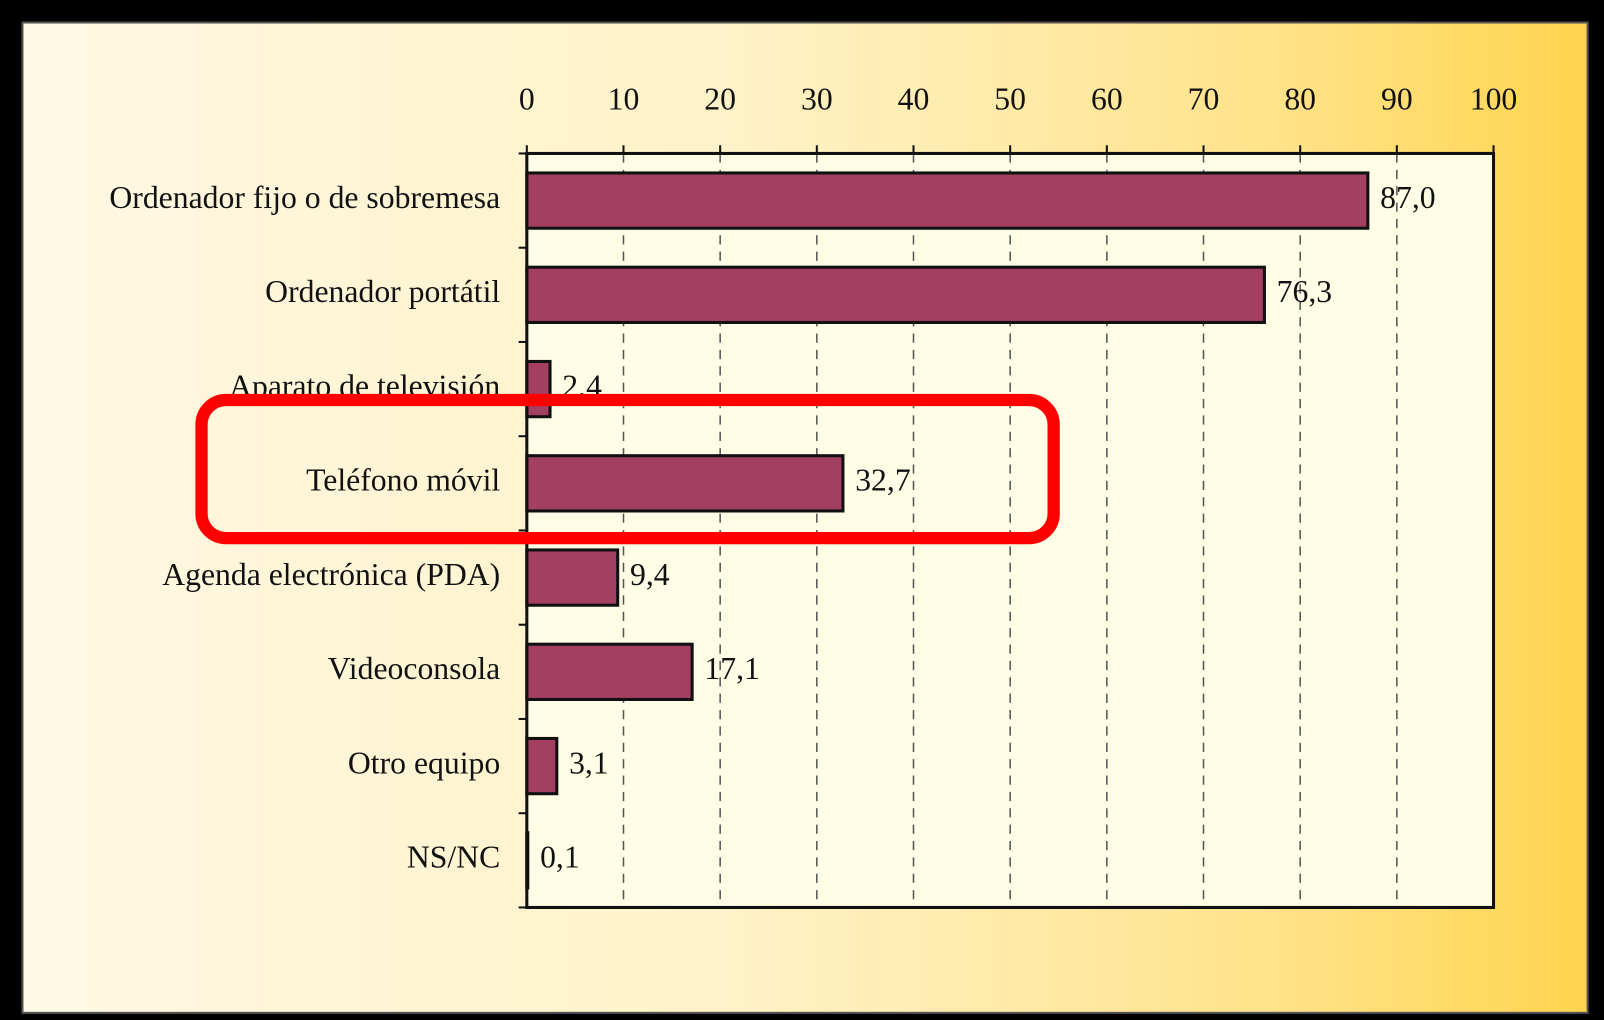 The height and width of the screenshot is (1020, 1604). I want to click on y-tick-label: Ordenador portátil, so click(382, 291).